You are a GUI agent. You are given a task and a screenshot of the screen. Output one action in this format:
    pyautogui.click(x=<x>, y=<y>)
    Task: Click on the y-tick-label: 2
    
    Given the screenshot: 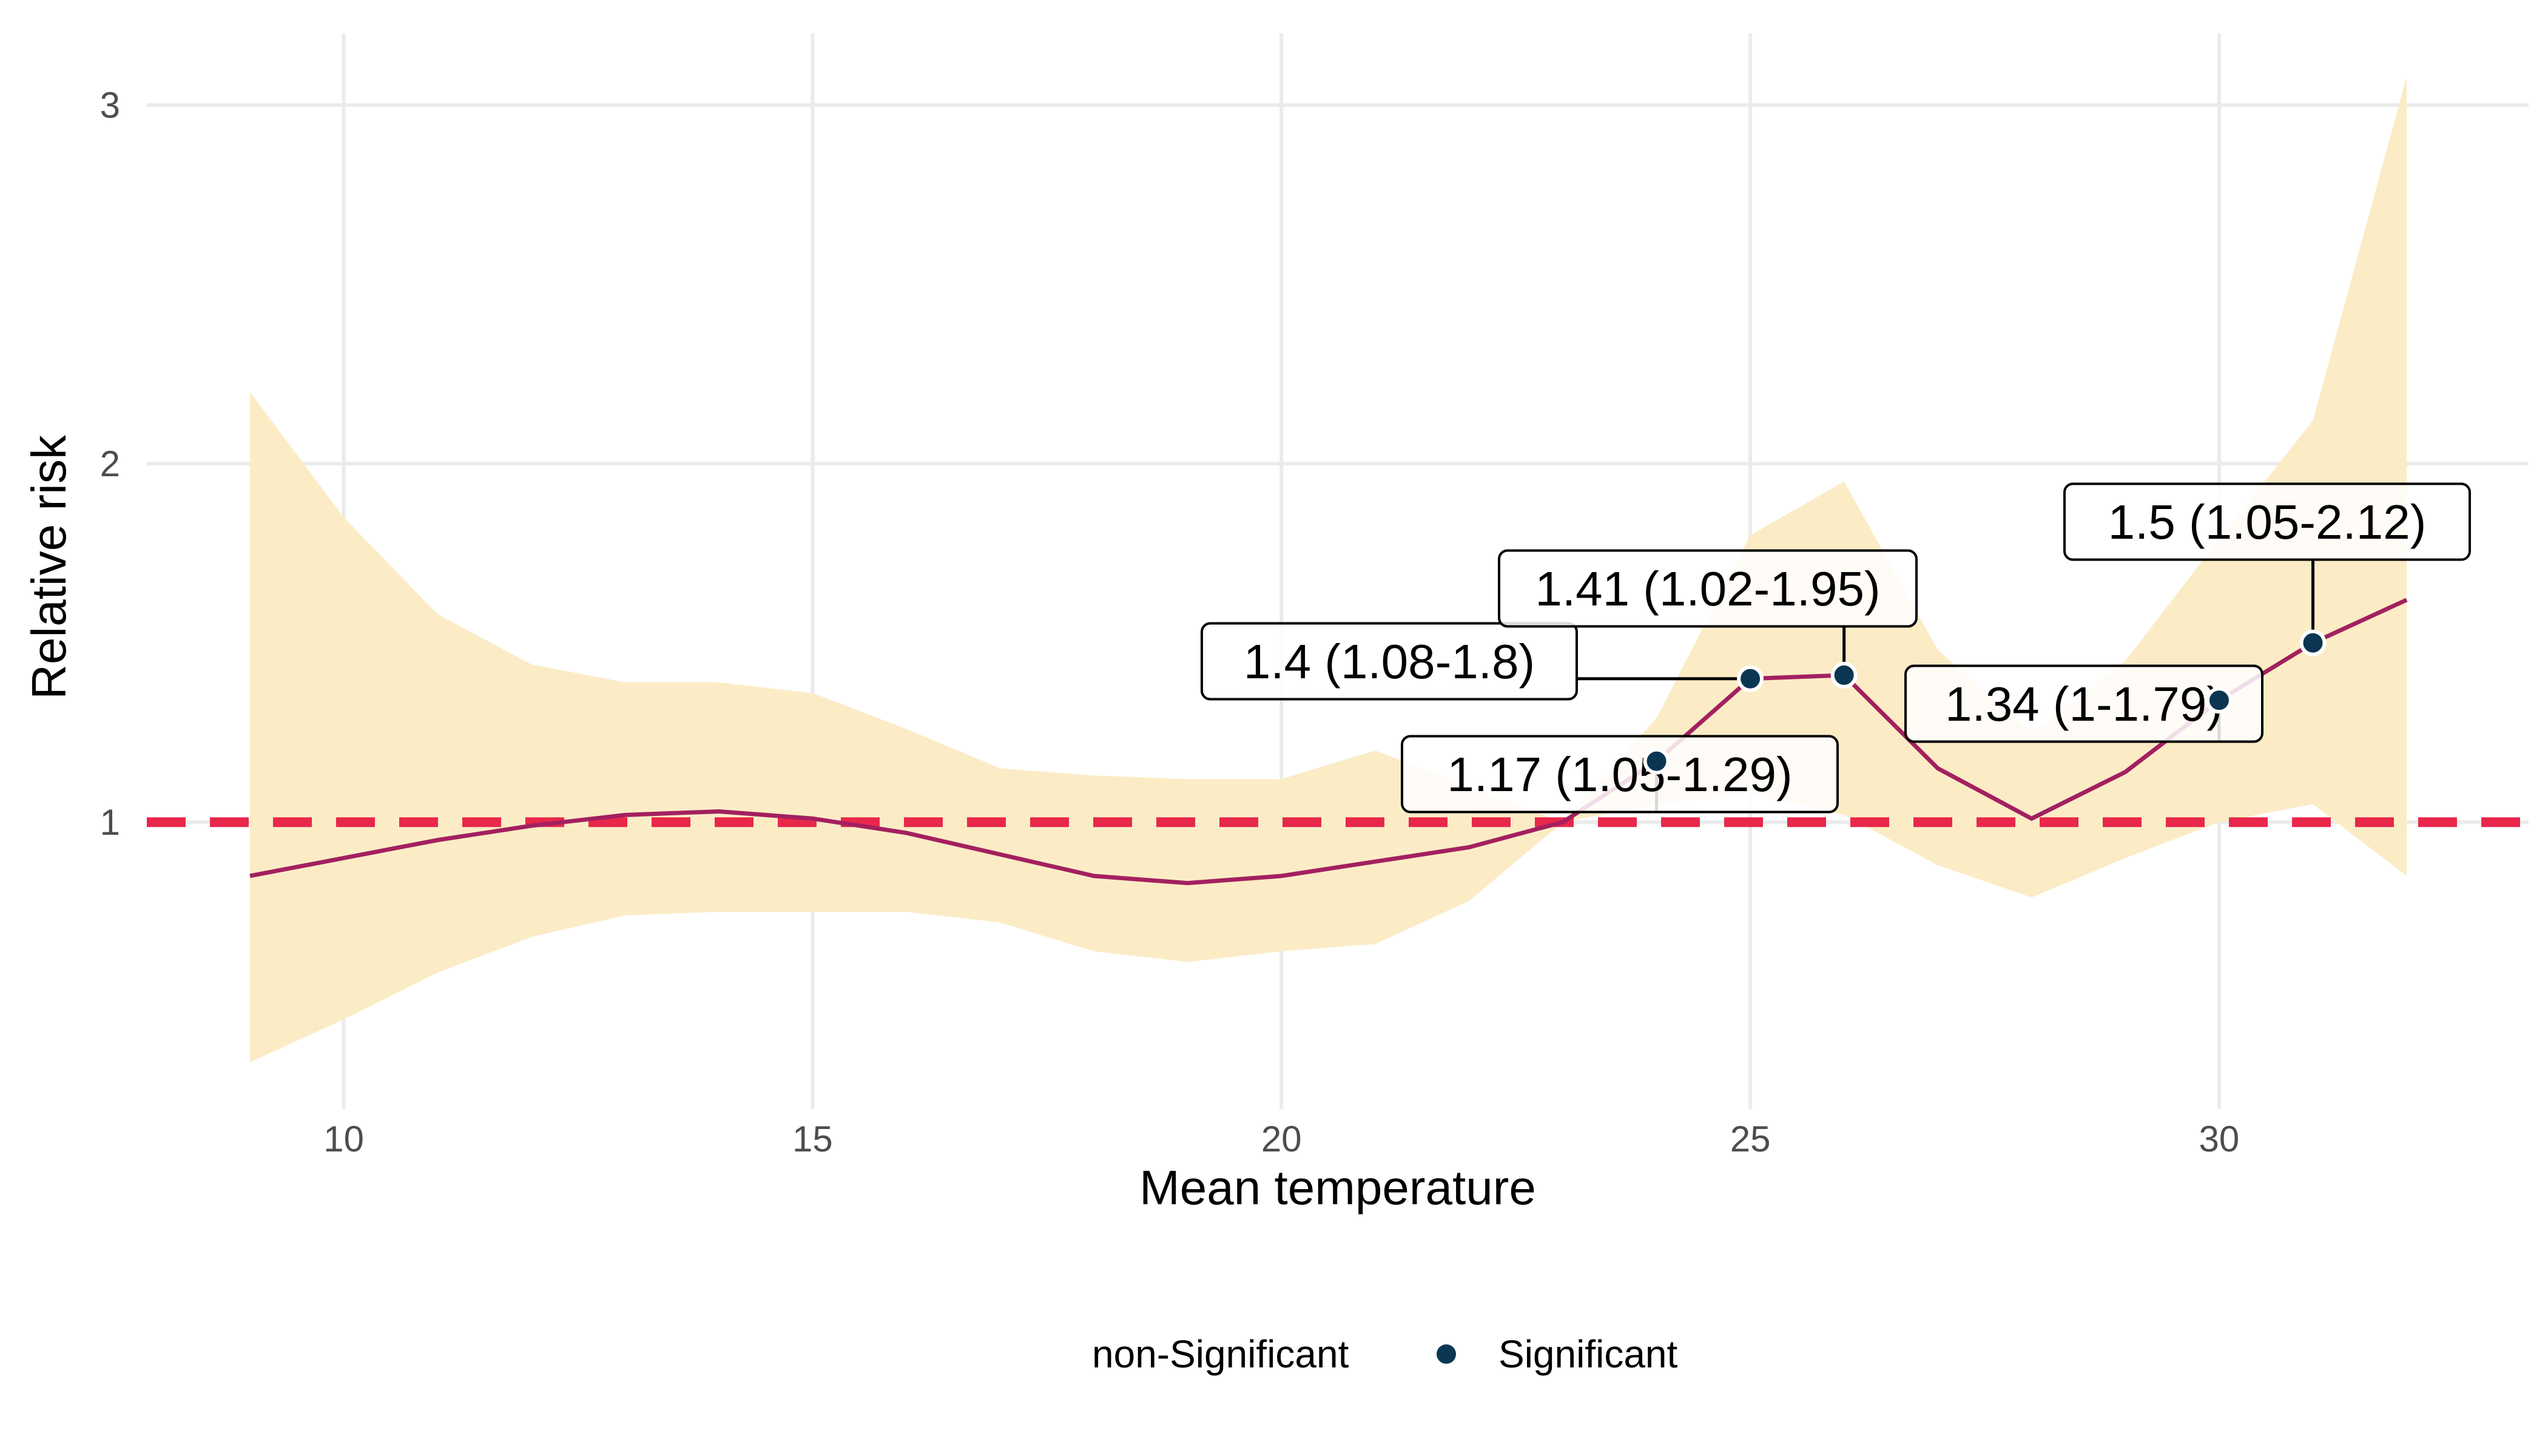 What is the action you would take?
    pyautogui.click(x=110, y=463)
    